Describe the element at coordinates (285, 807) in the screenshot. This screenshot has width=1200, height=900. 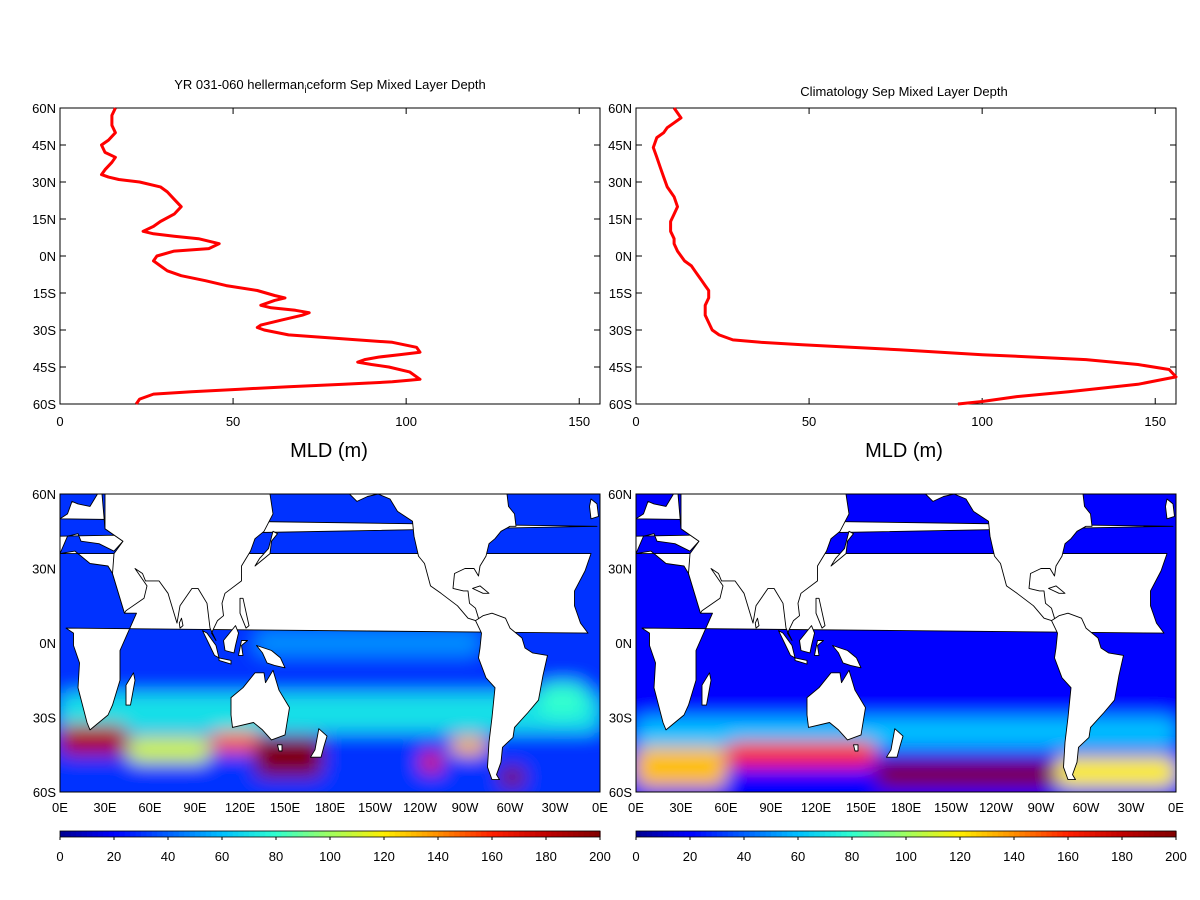
I see `lon-tick-label: 150E` at that location.